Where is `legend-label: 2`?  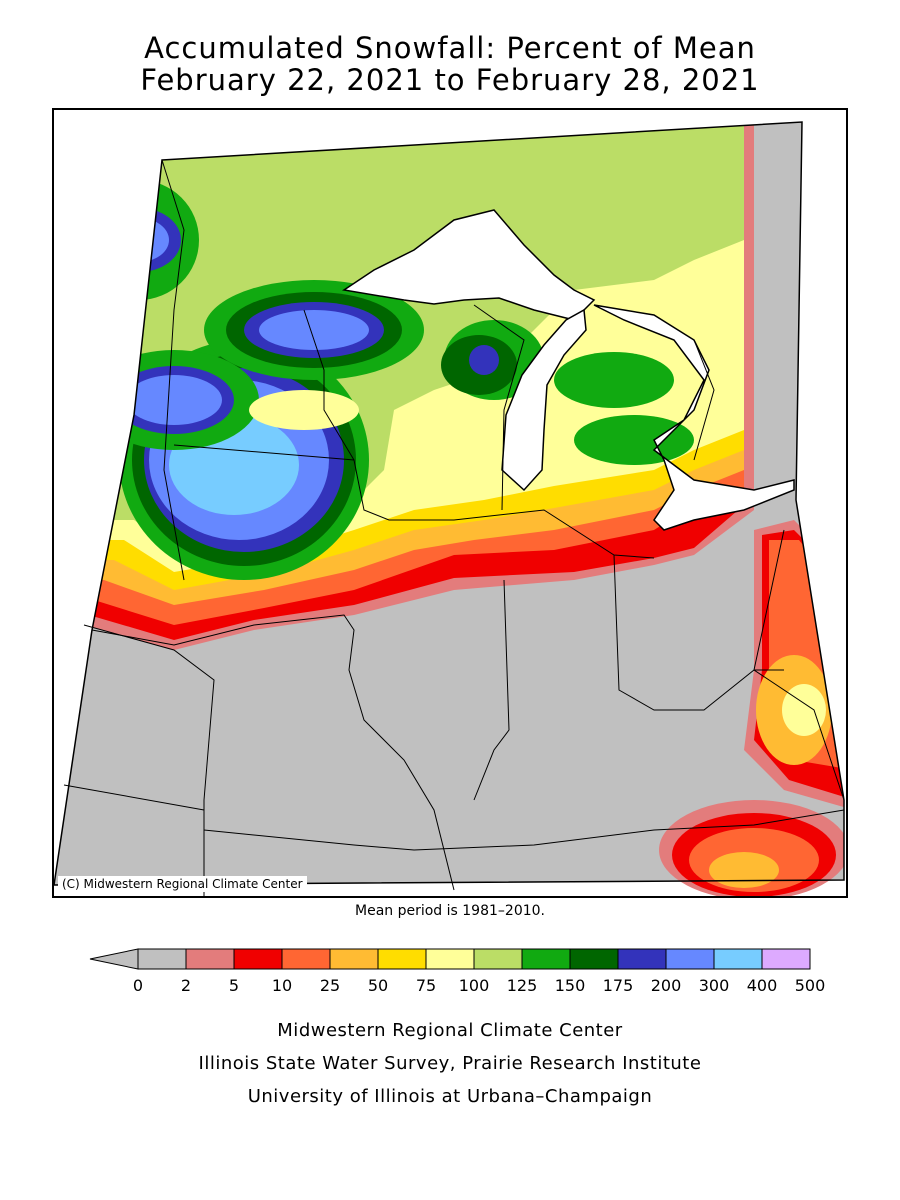
legend-label: 2 is located at coordinates (186, 985).